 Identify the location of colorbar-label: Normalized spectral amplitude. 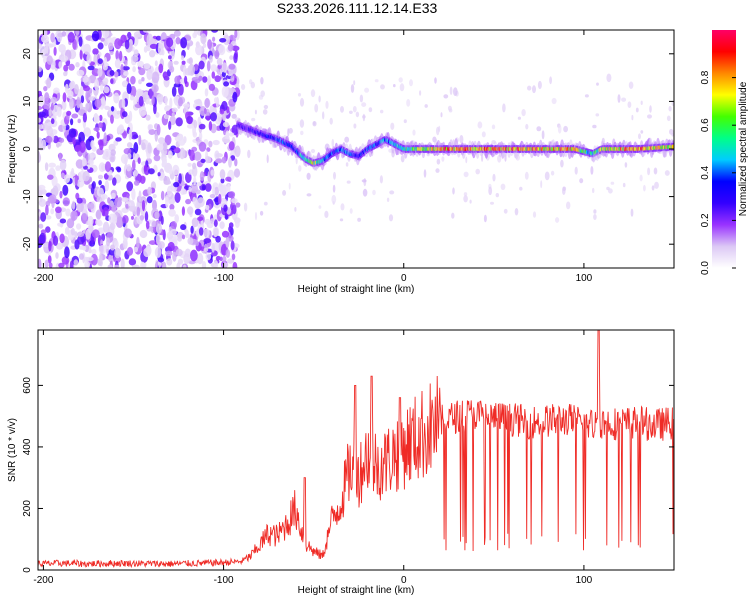
(743, 148).